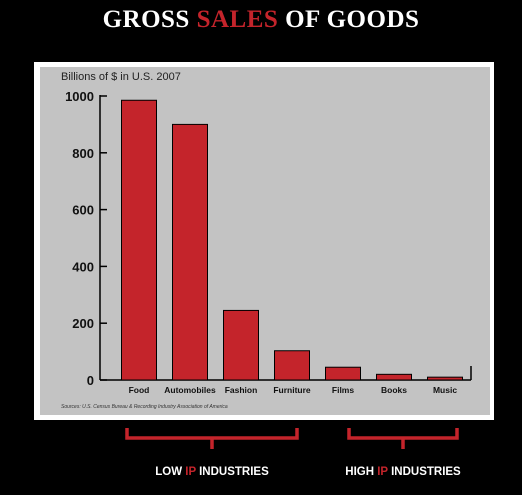 This screenshot has width=522, height=495. What do you see at coordinates (445, 390) in the screenshot?
I see `x-tick-label-music: Music` at bounding box center [445, 390].